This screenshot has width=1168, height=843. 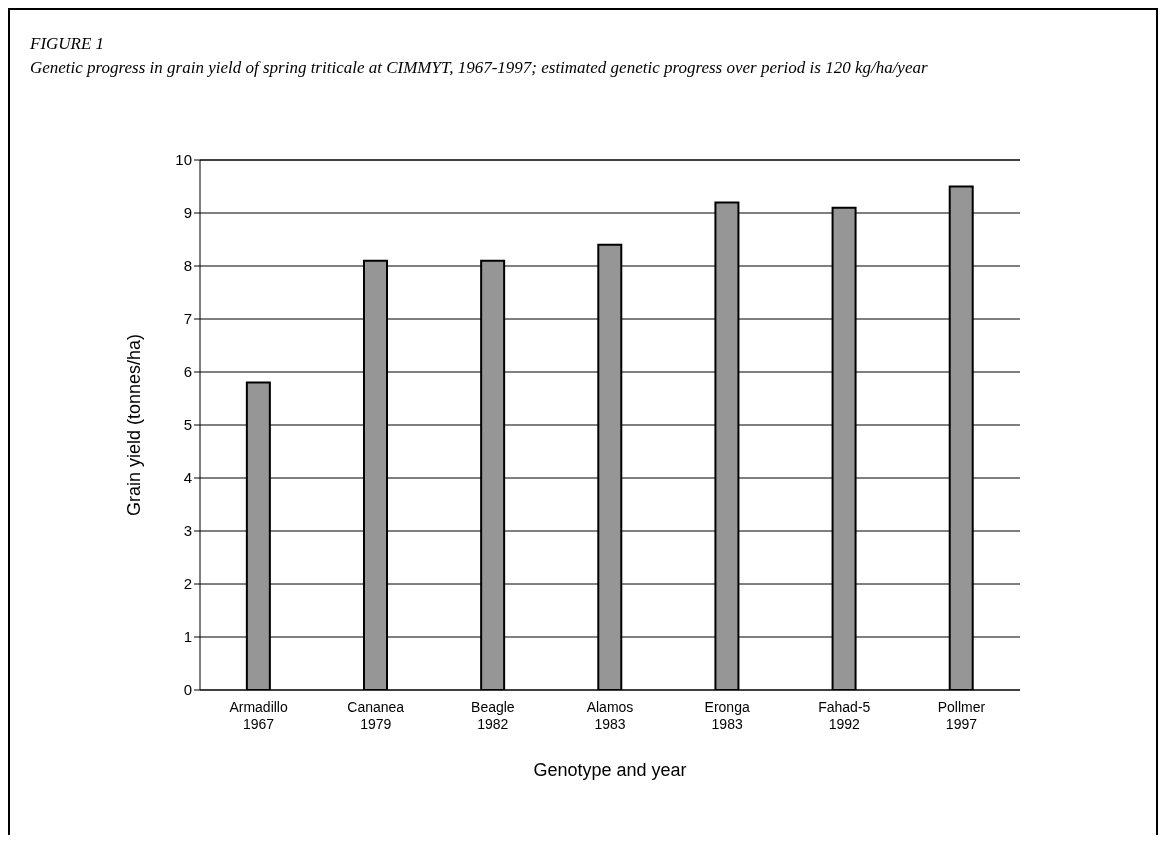 What do you see at coordinates (183, 160) in the screenshot?
I see `y-tick-label: 10` at bounding box center [183, 160].